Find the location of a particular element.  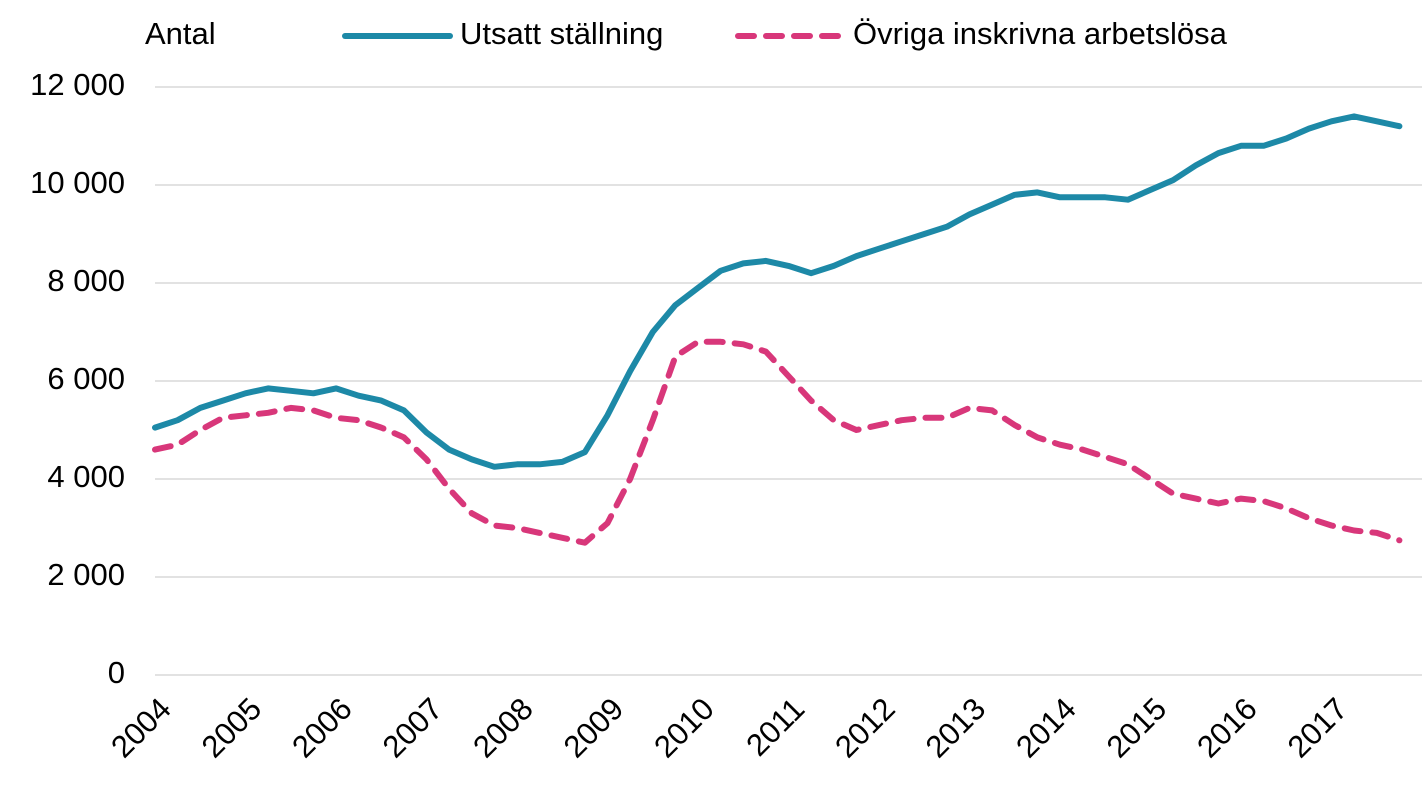

y-tick-label: 0 is located at coordinates (116, 672).